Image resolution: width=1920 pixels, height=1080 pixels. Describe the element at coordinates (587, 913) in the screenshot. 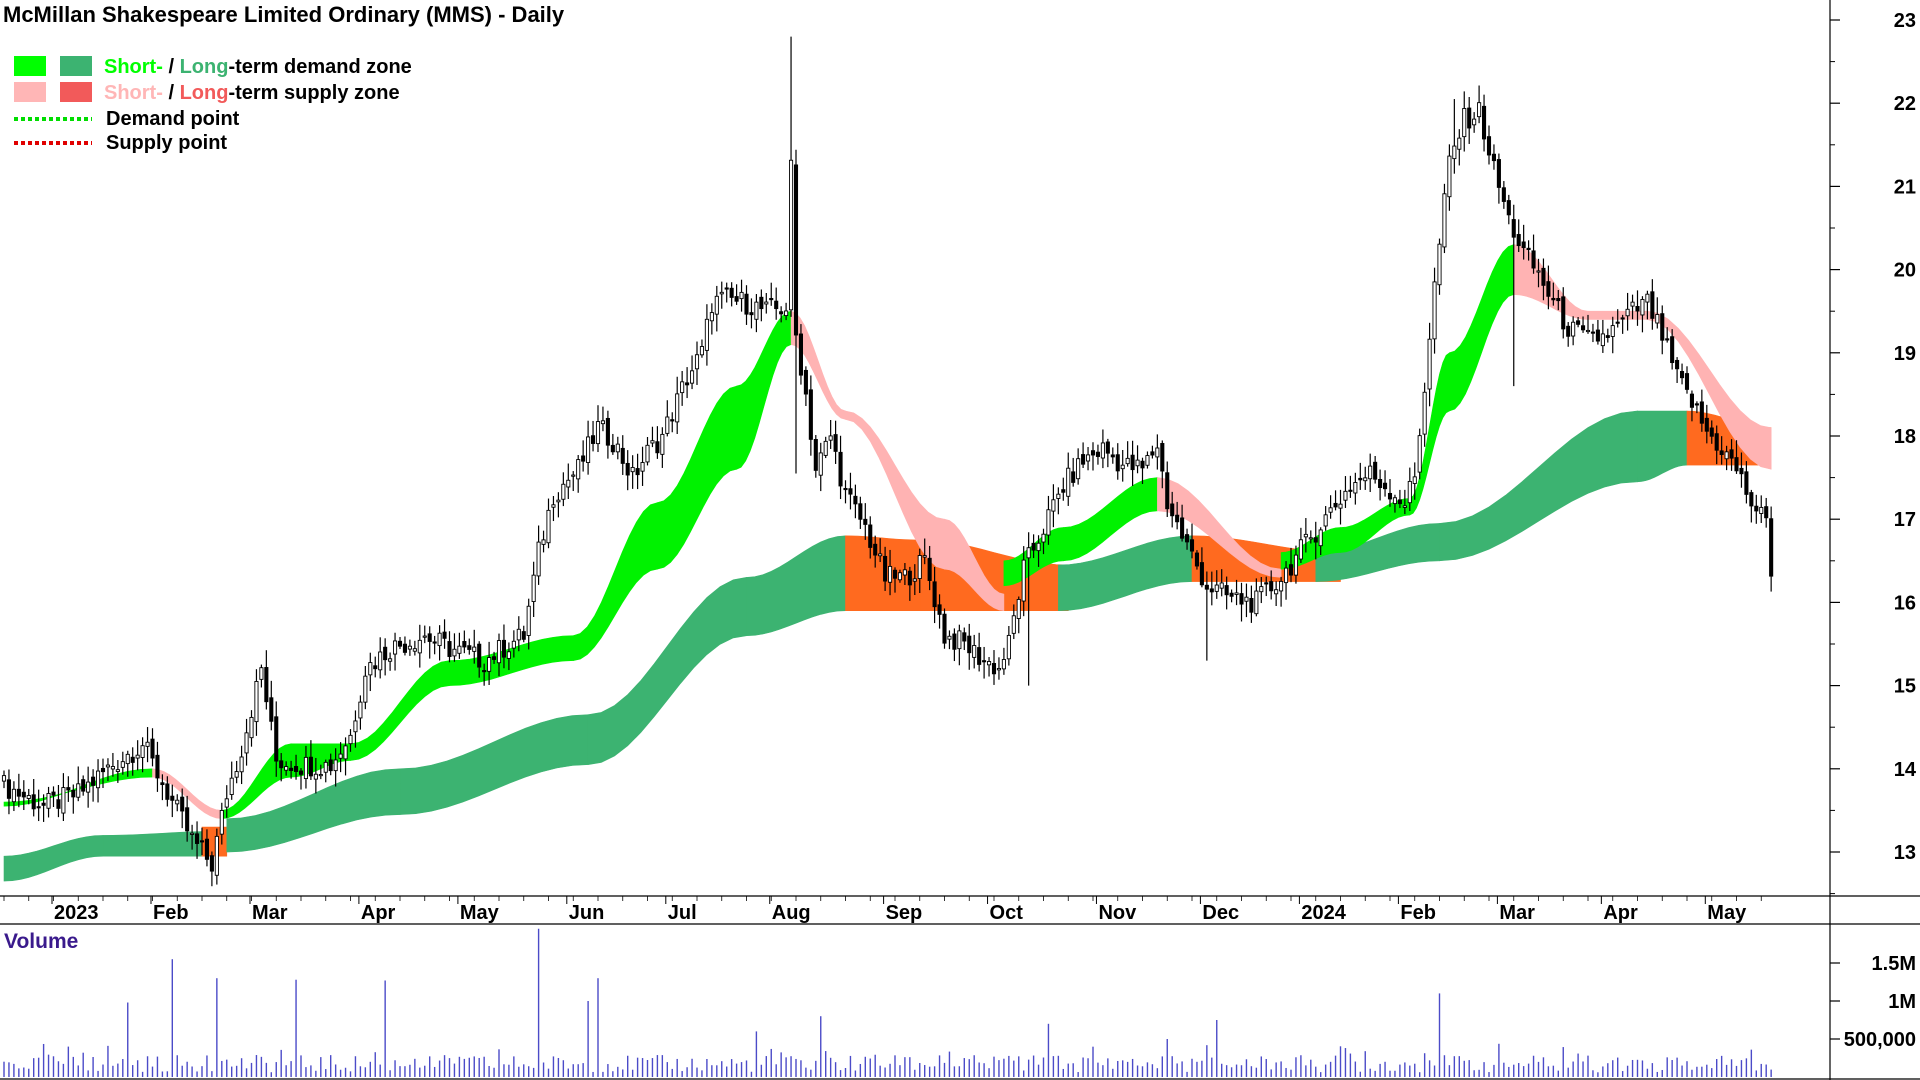

I see `x-tick-label: Jun` at that location.